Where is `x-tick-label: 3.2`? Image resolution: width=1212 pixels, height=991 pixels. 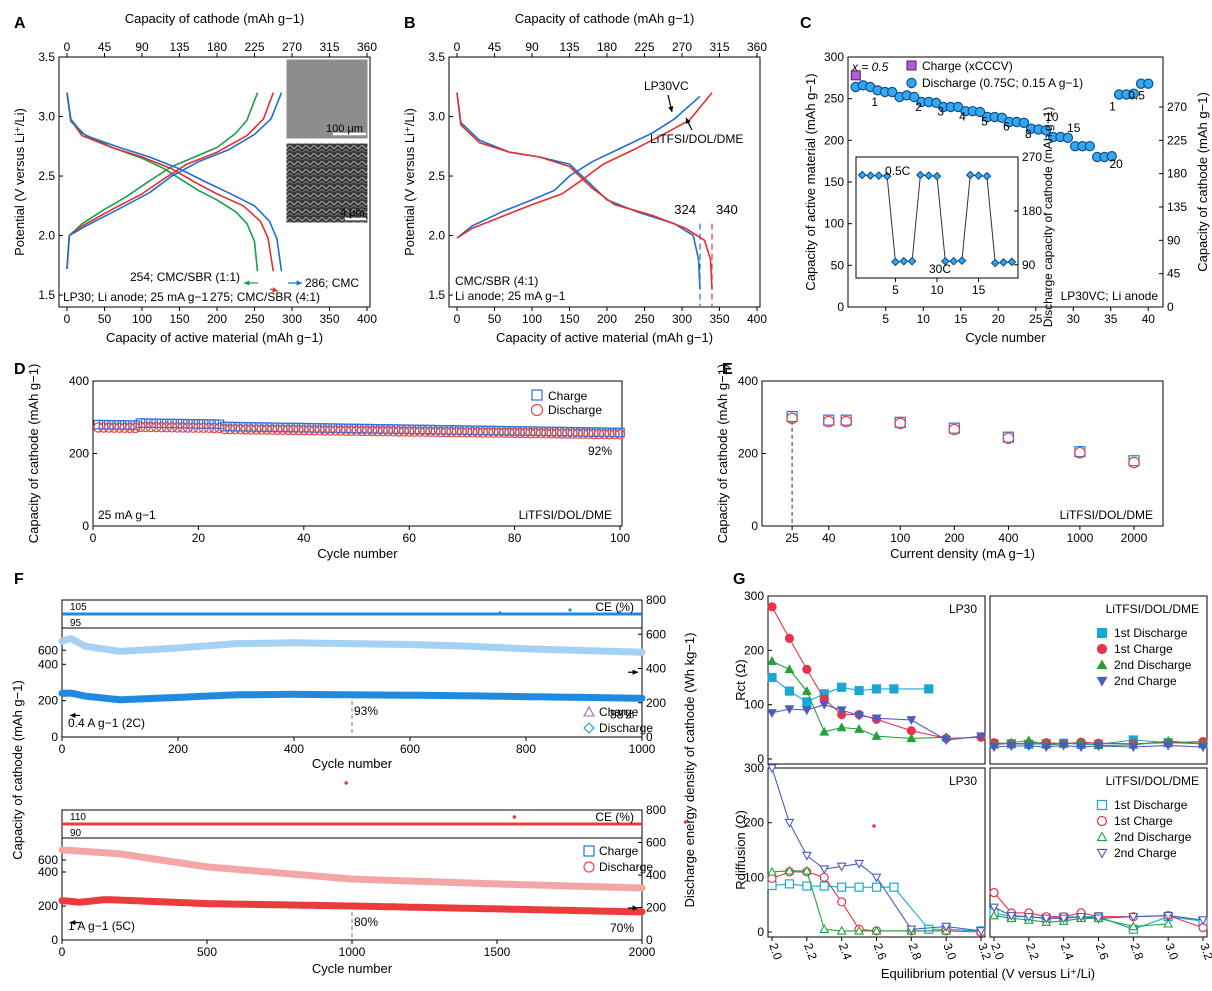
x-tick-label: 3.2 is located at coordinates (984, 951).